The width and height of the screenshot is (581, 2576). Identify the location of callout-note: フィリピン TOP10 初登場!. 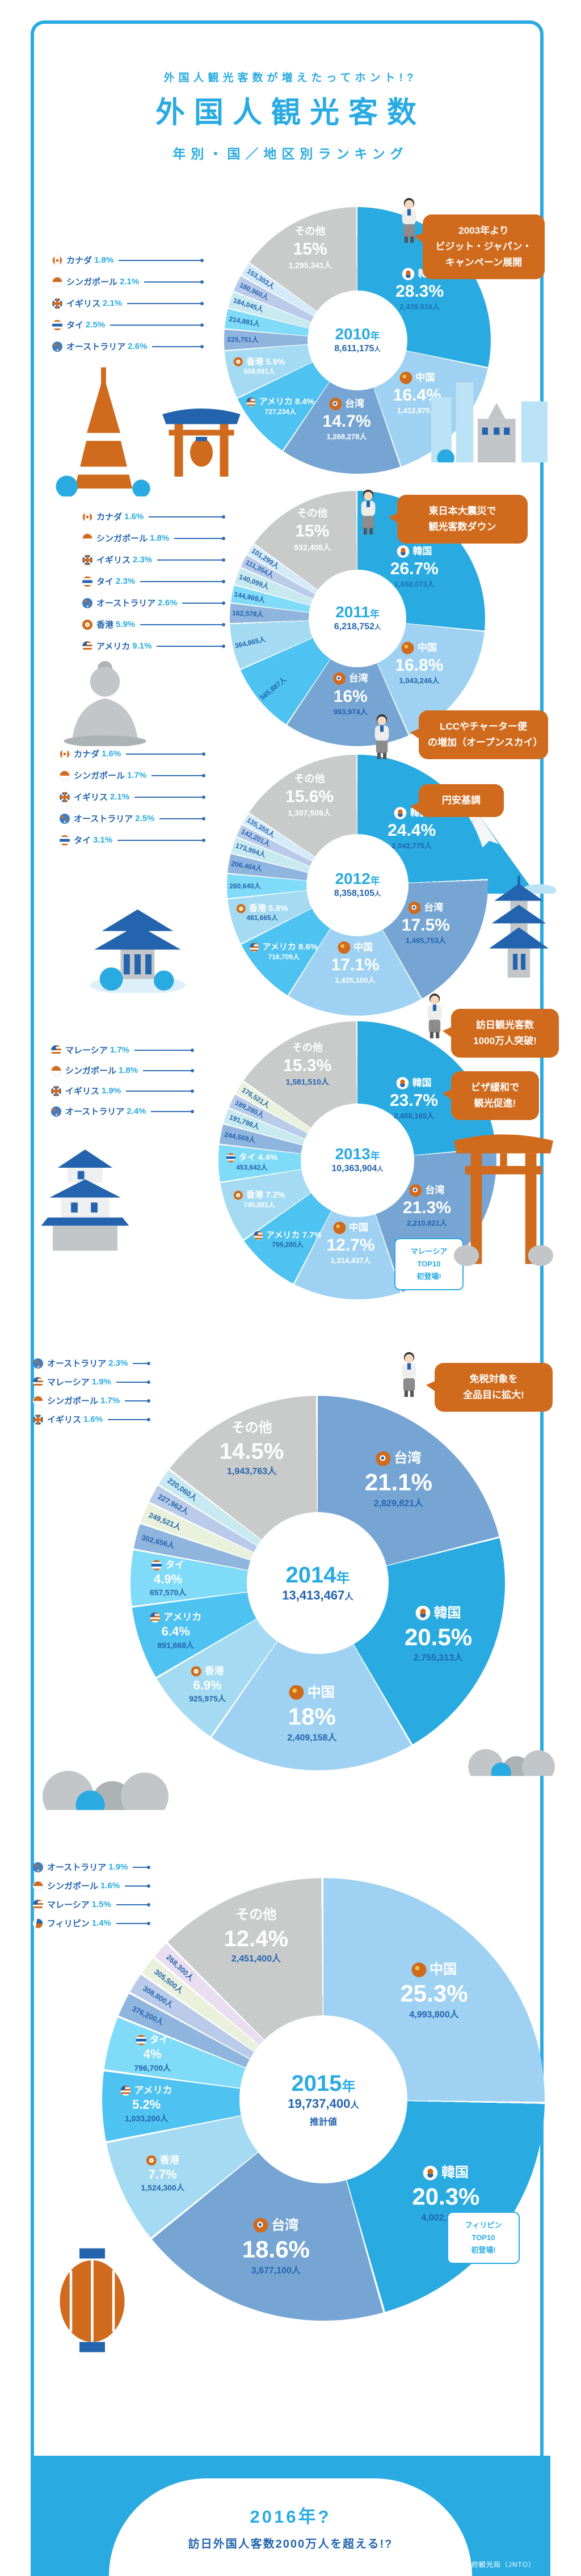
(484, 2238).